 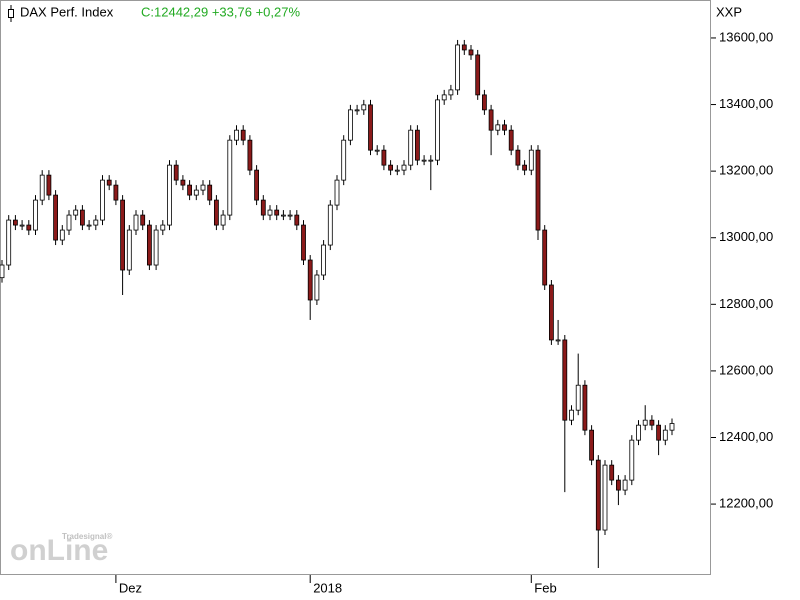 I want to click on axis-label: XXP, so click(x=729, y=11).